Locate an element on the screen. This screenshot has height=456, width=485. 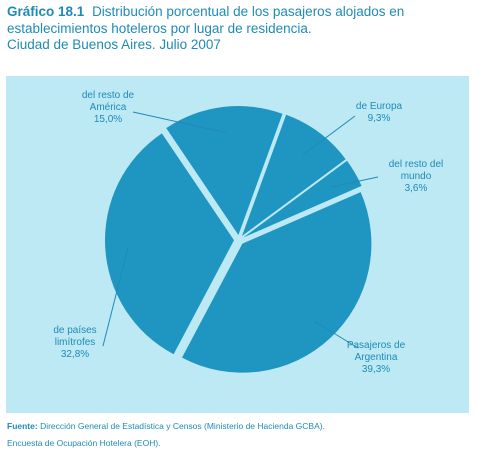
slice-category-label: limítrofes is located at coordinates (75, 342).